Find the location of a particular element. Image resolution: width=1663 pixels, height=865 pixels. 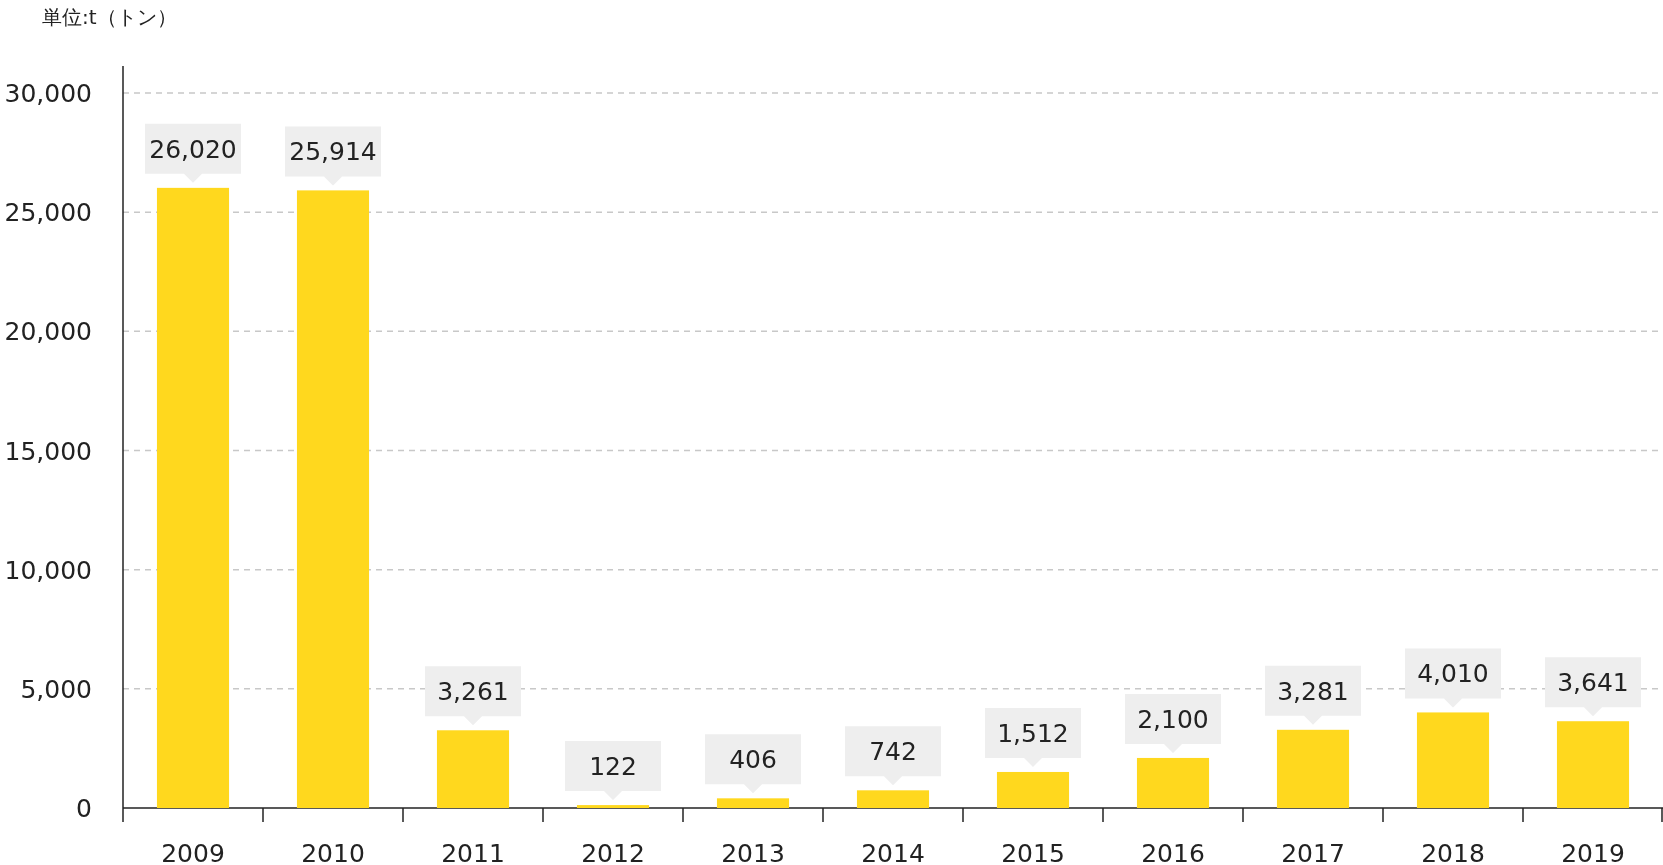

x-tick-label: 2011 is located at coordinates (473, 852).